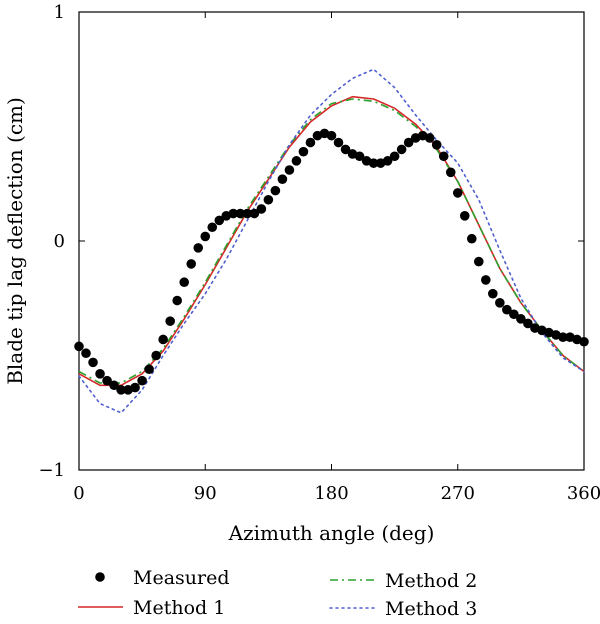  What do you see at coordinates (431, 609) in the screenshot?
I see `legend-label-method-3: Method 3` at bounding box center [431, 609].